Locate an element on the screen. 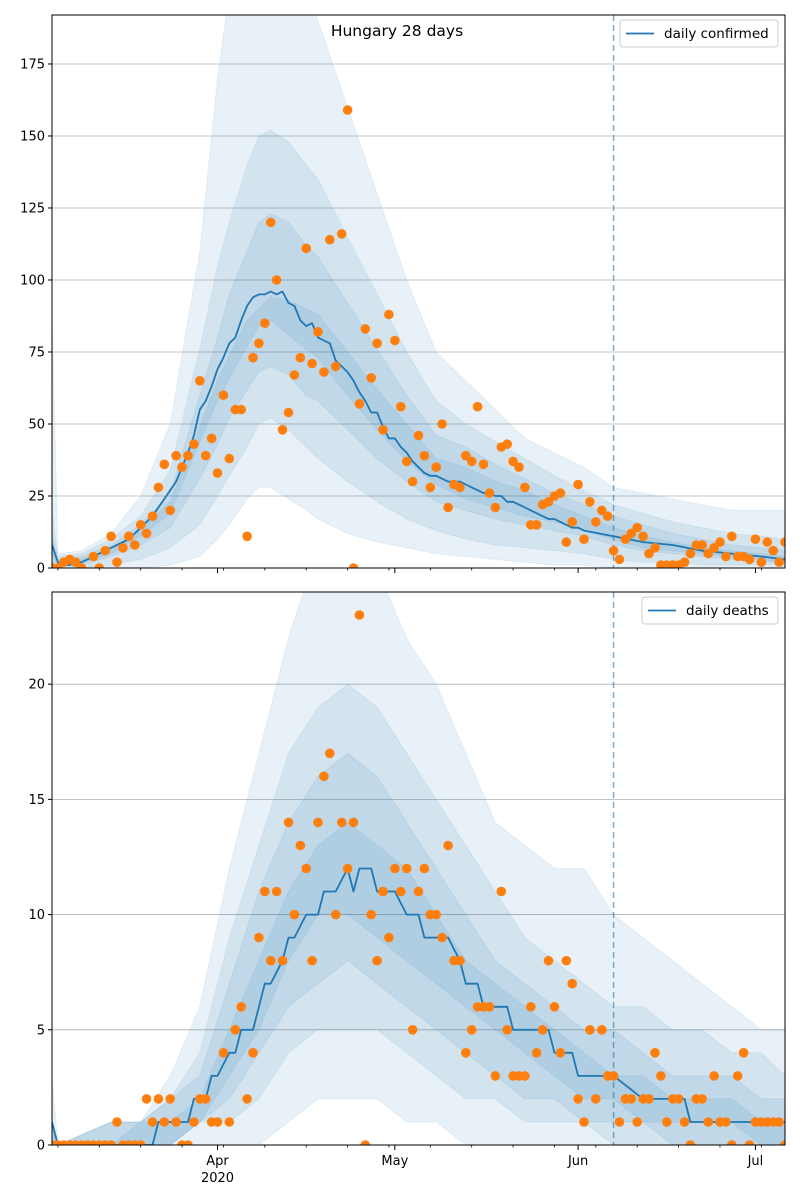  confirmed-ytick-label: 150 is located at coordinates (32, 136).